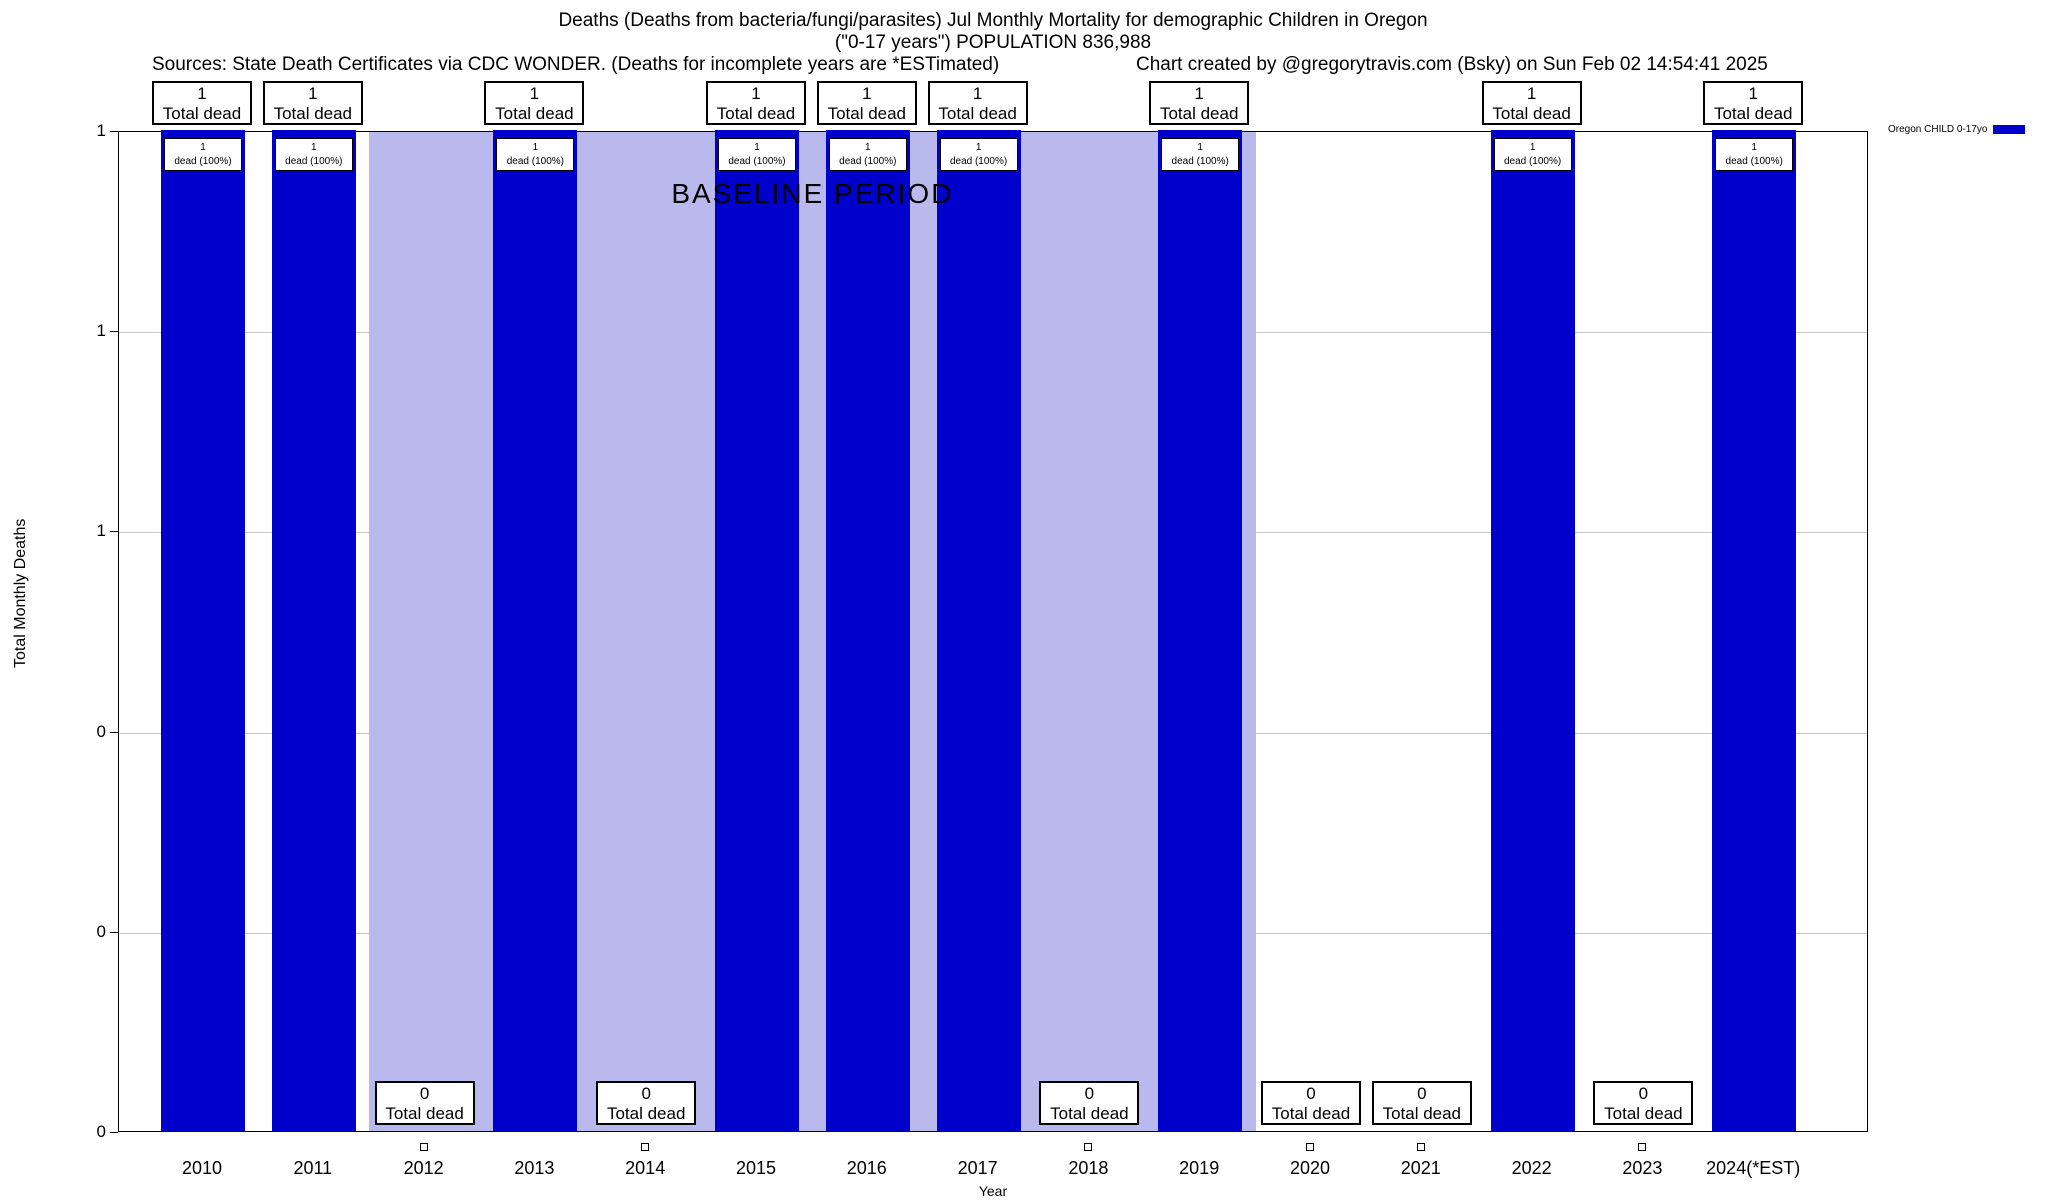  Describe the element at coordinates (1642, 1168) in the screenshot. I see `x-tick-label: 2023` at that location.